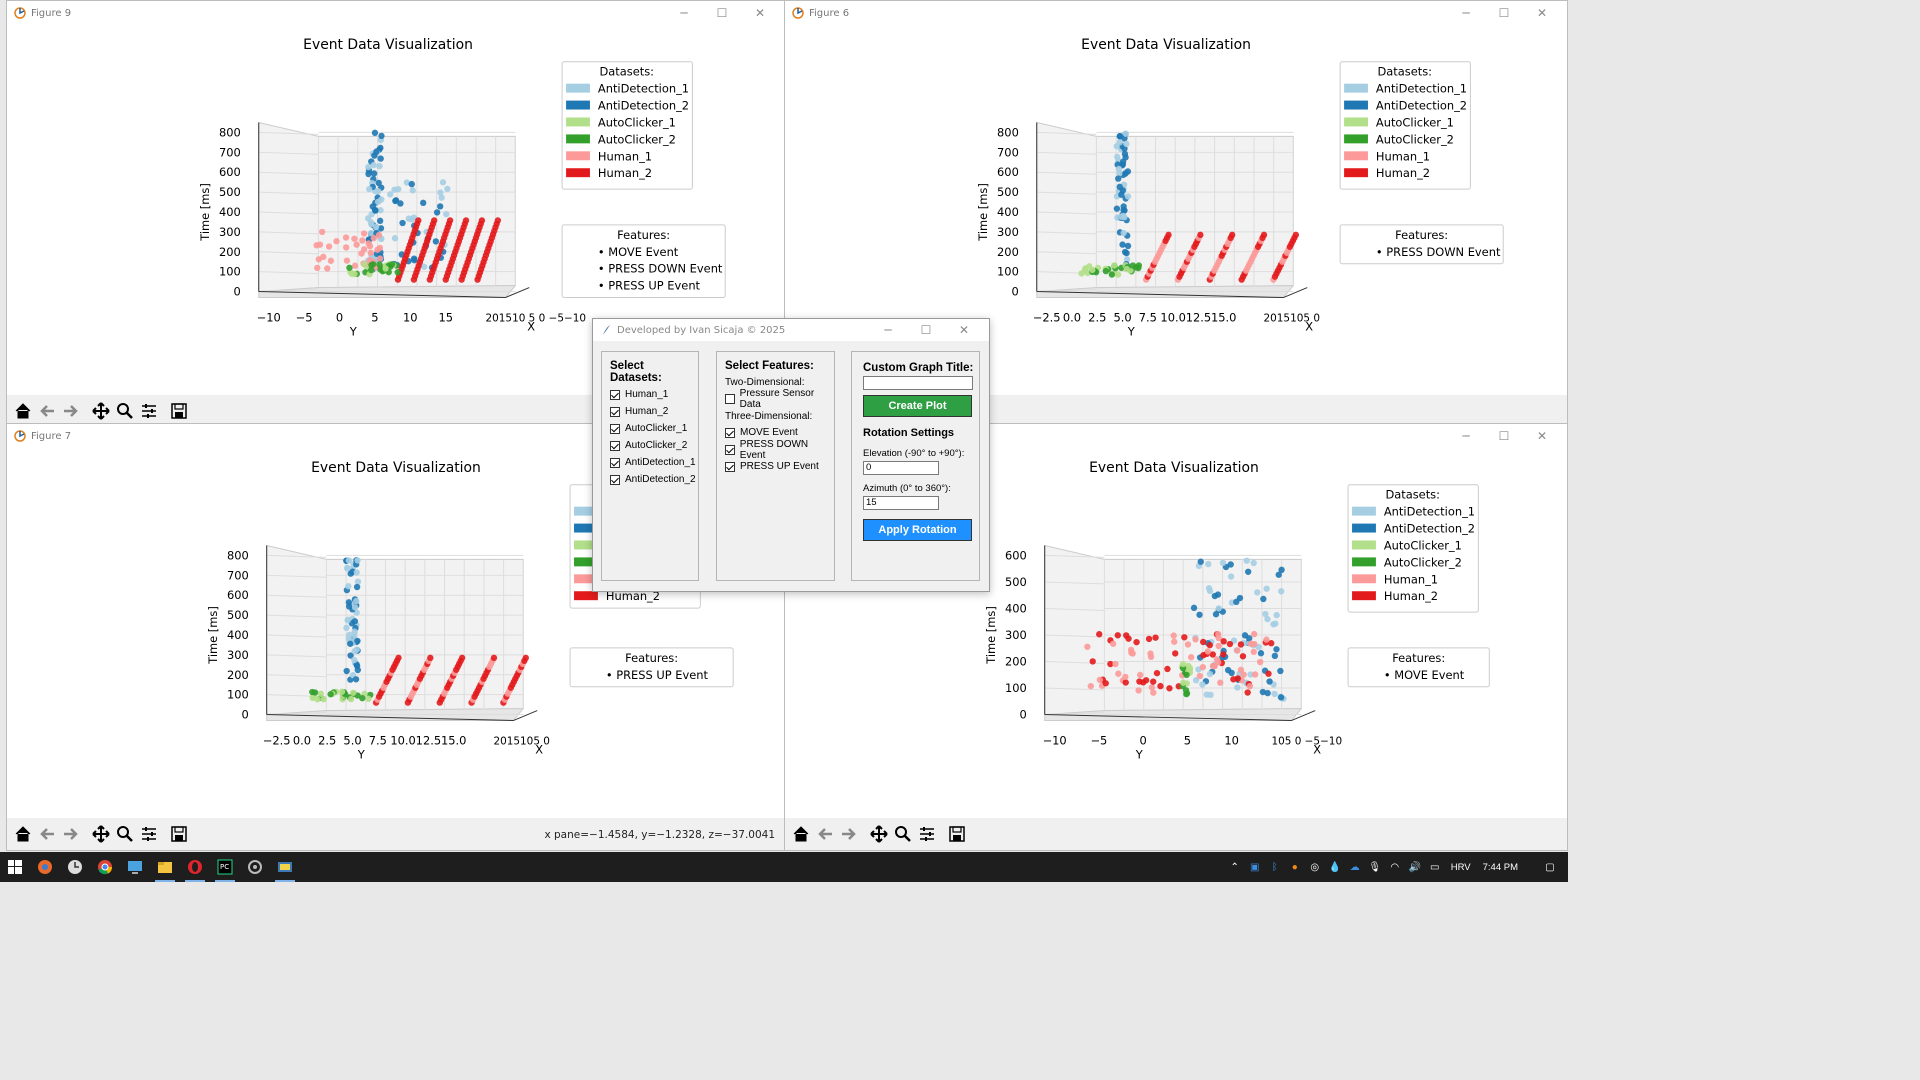 The image size is (1920, 1080). I want to click on battery-icon: ▭, so click(1434, 867).